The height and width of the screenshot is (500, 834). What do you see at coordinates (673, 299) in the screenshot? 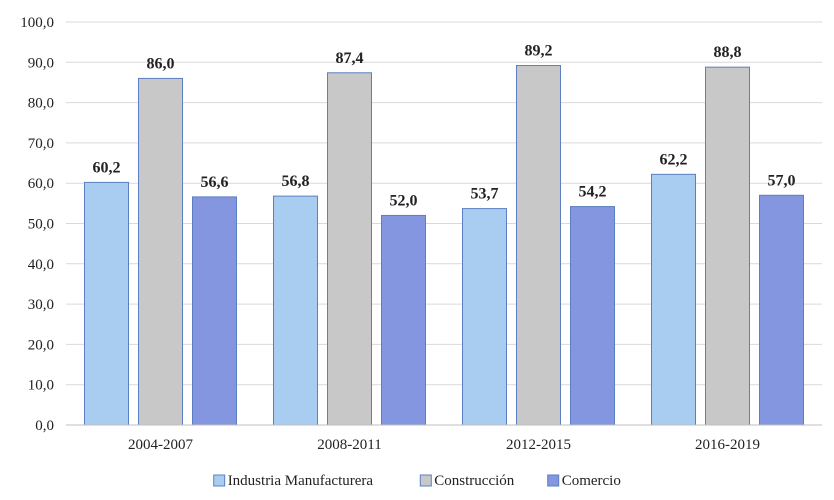
I see `bar-industria-manufacturera-2016-2019` at bounding box center [673, 299].